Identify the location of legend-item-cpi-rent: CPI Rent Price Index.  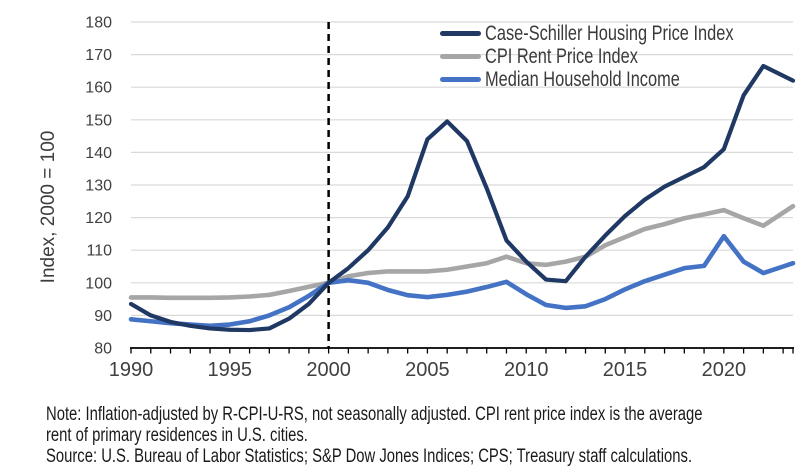
(621, 56).